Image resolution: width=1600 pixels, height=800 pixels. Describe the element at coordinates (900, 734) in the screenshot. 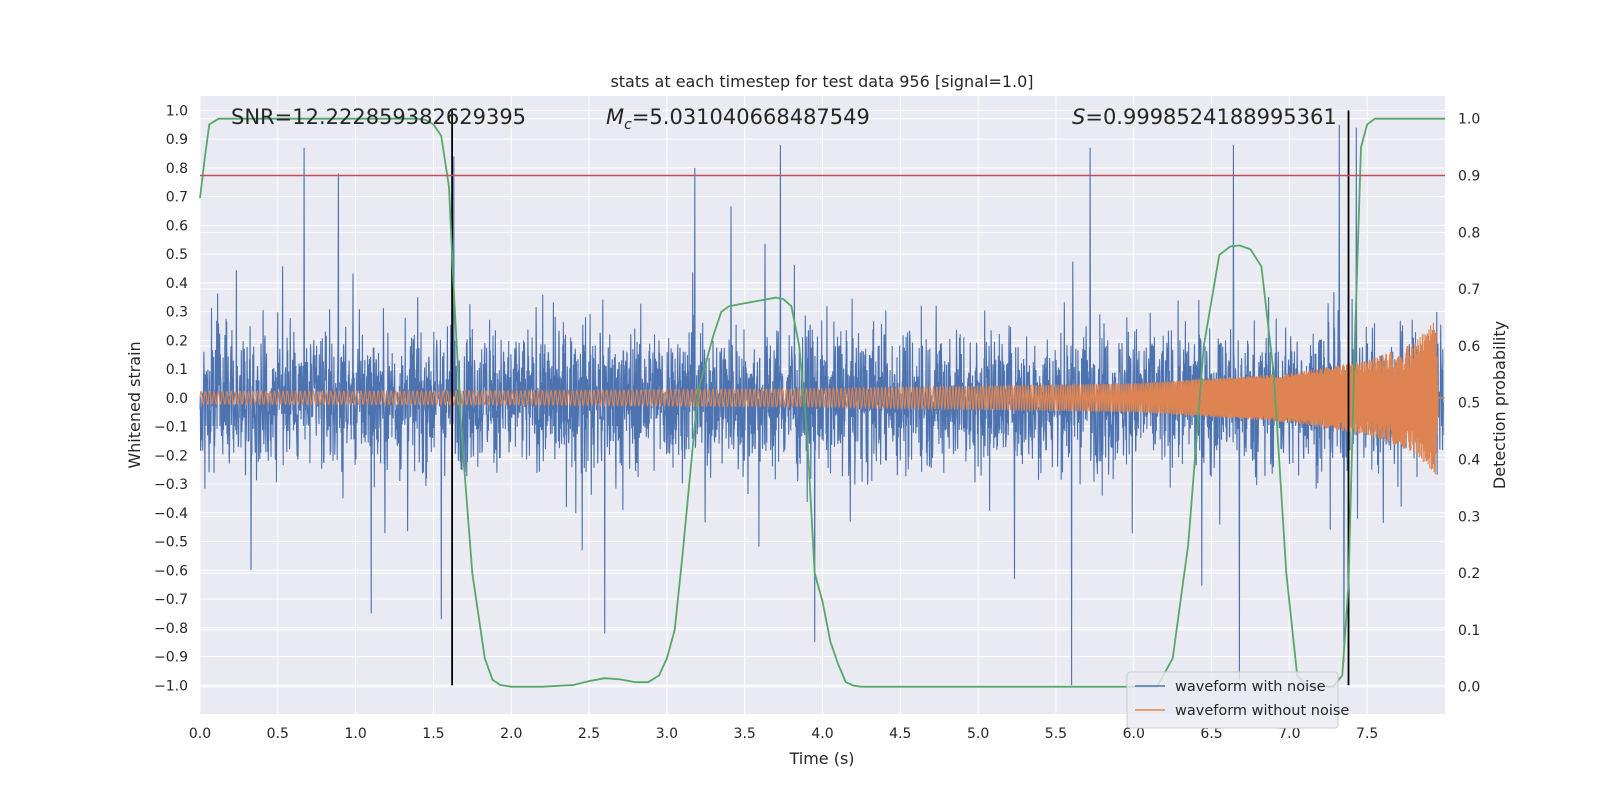

I see `x-tick-label: 4.5` at that location.